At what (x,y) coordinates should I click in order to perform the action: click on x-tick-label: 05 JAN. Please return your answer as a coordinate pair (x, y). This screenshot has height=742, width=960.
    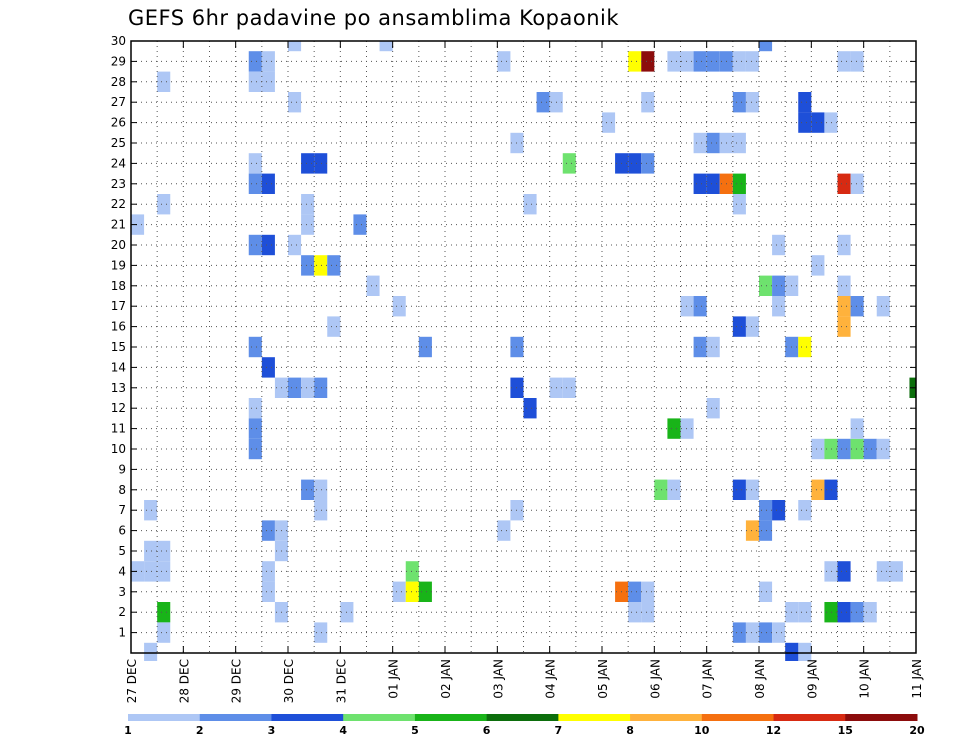
    Looking at the image, I should click on (603, 679).